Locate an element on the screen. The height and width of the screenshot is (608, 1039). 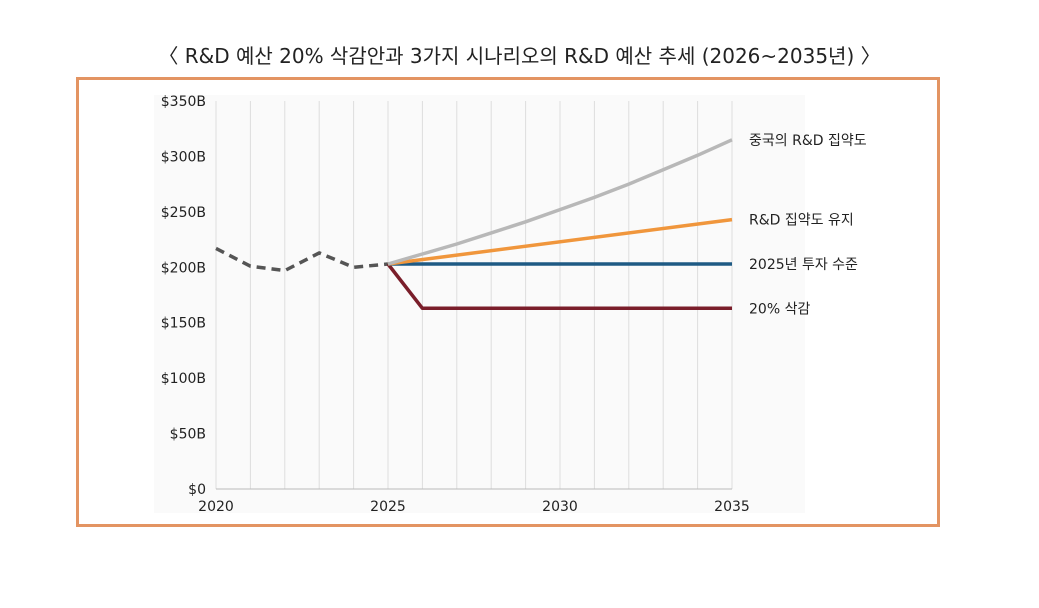
y-tick-label: $300B is located at coordinates (183, 157).